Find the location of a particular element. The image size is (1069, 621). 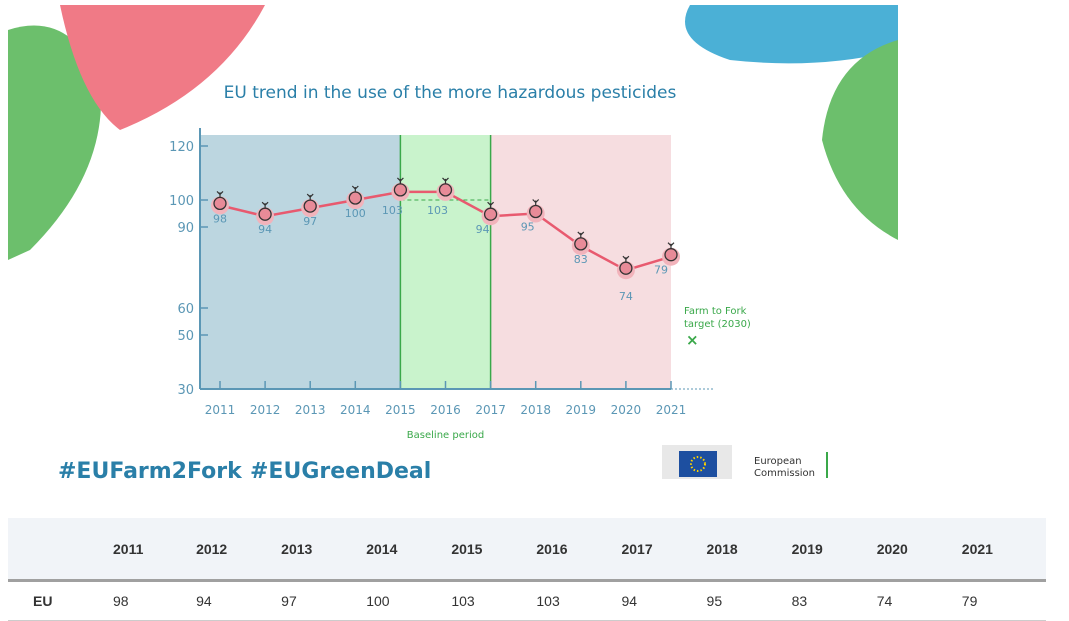

table-cell: 79 is located at coordinates (1003, 600).